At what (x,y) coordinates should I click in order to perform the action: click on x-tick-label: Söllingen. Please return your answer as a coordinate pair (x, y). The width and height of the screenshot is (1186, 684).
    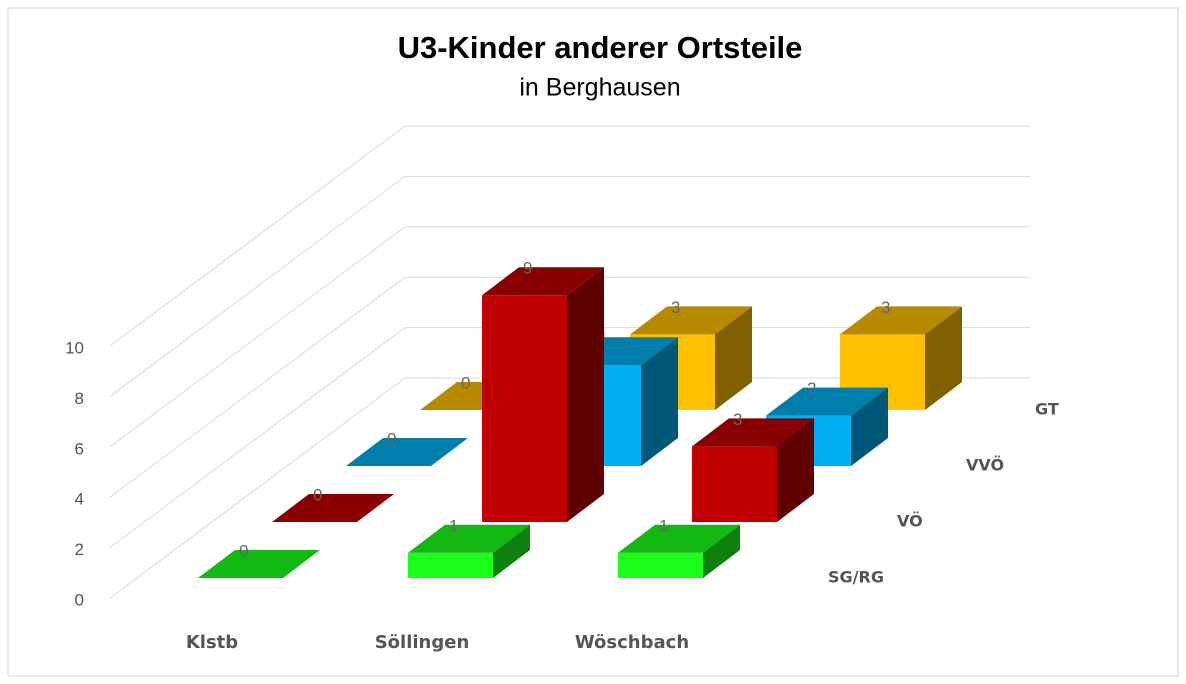
    Looking at the image, I should click on (422, 642).